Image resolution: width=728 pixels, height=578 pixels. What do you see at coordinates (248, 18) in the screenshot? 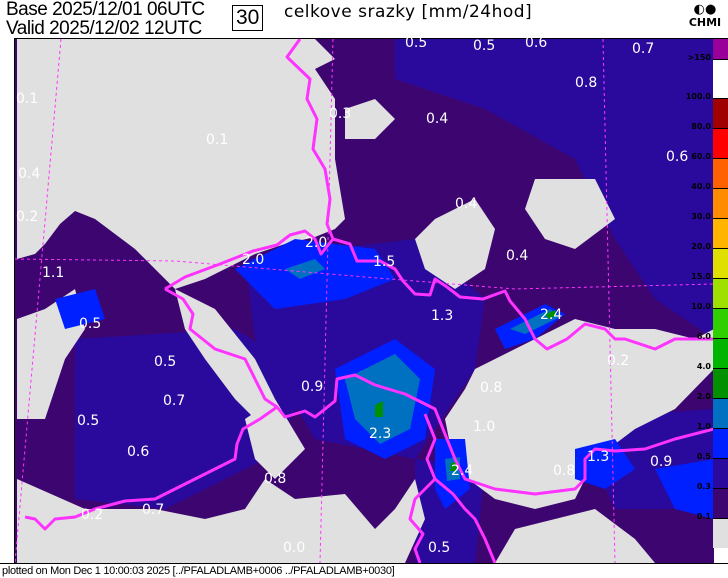
I see `forecast-step: 30` at bounding box center [248, 18].